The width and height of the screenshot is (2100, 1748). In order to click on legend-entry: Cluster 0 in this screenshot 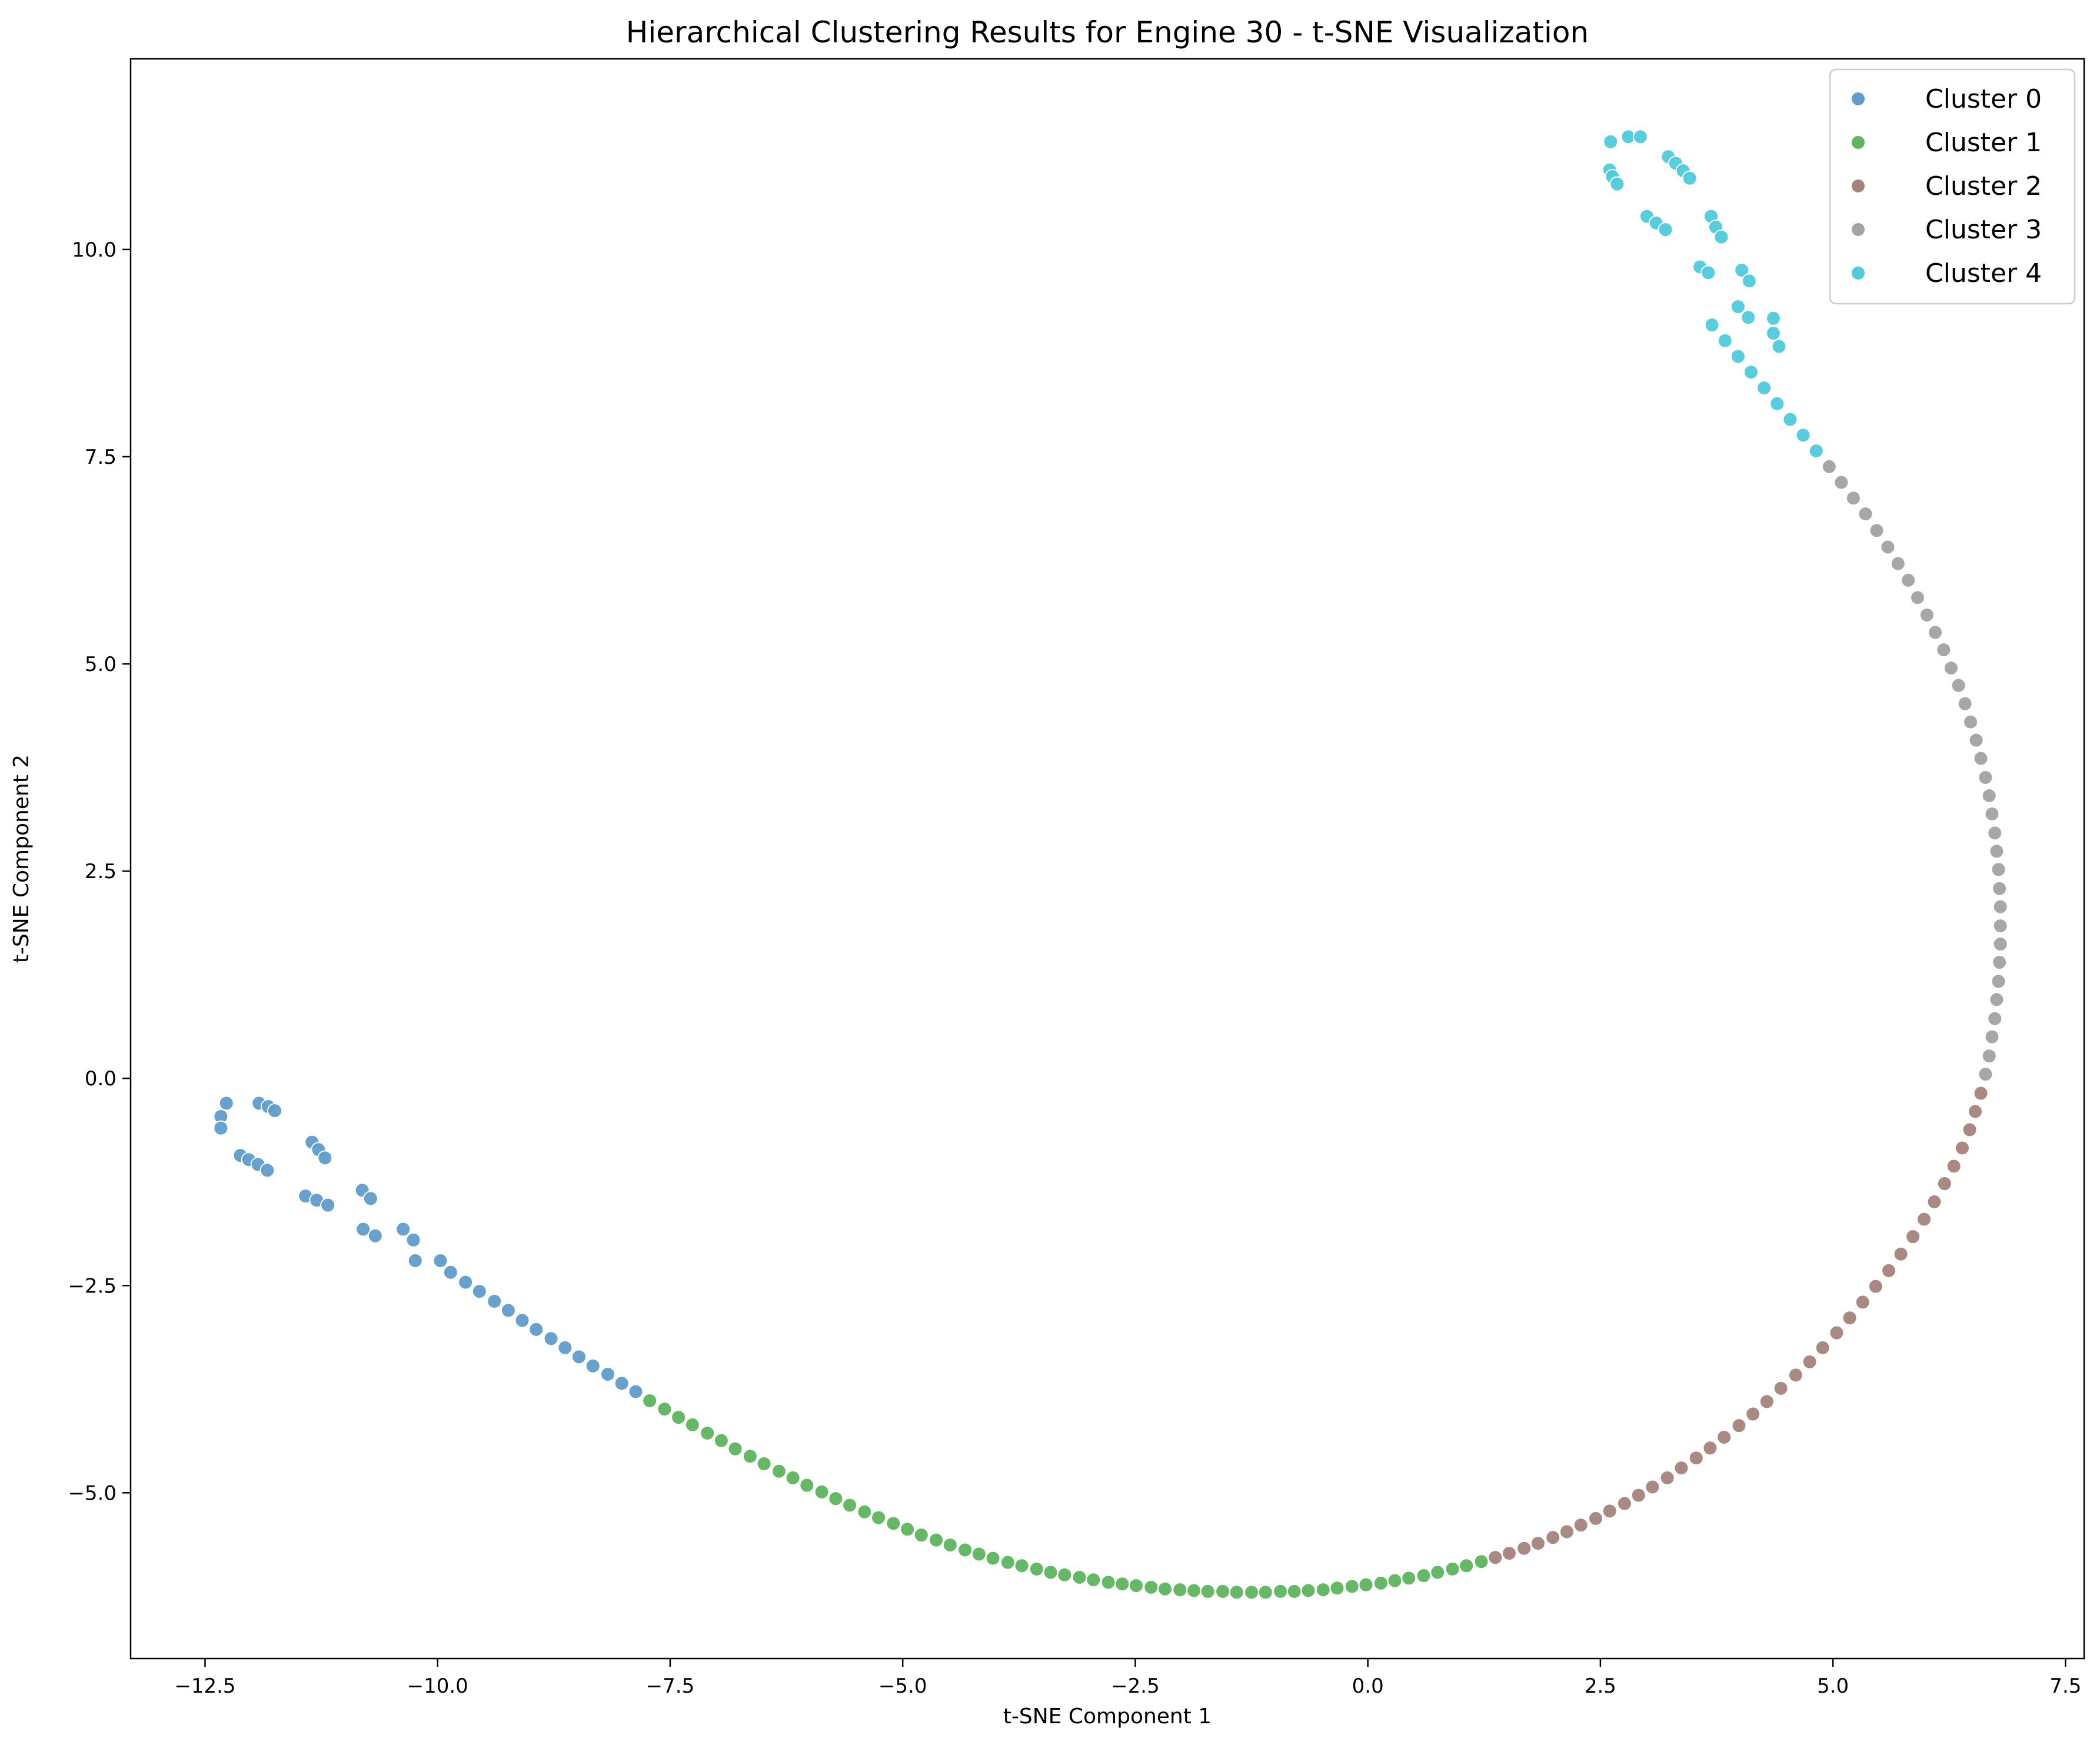, I will do `click(1983, 99)`.